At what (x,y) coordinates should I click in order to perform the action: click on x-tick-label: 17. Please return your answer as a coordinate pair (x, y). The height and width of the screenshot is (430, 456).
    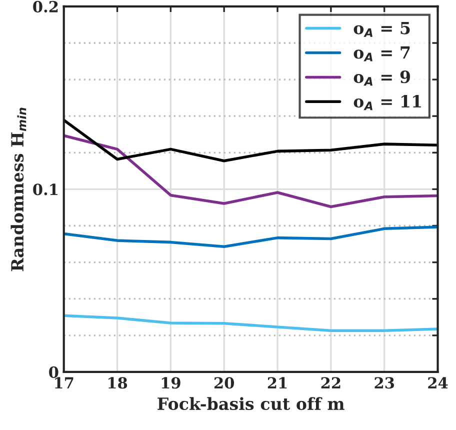
    Looking at the image, I should click on (64, 382).